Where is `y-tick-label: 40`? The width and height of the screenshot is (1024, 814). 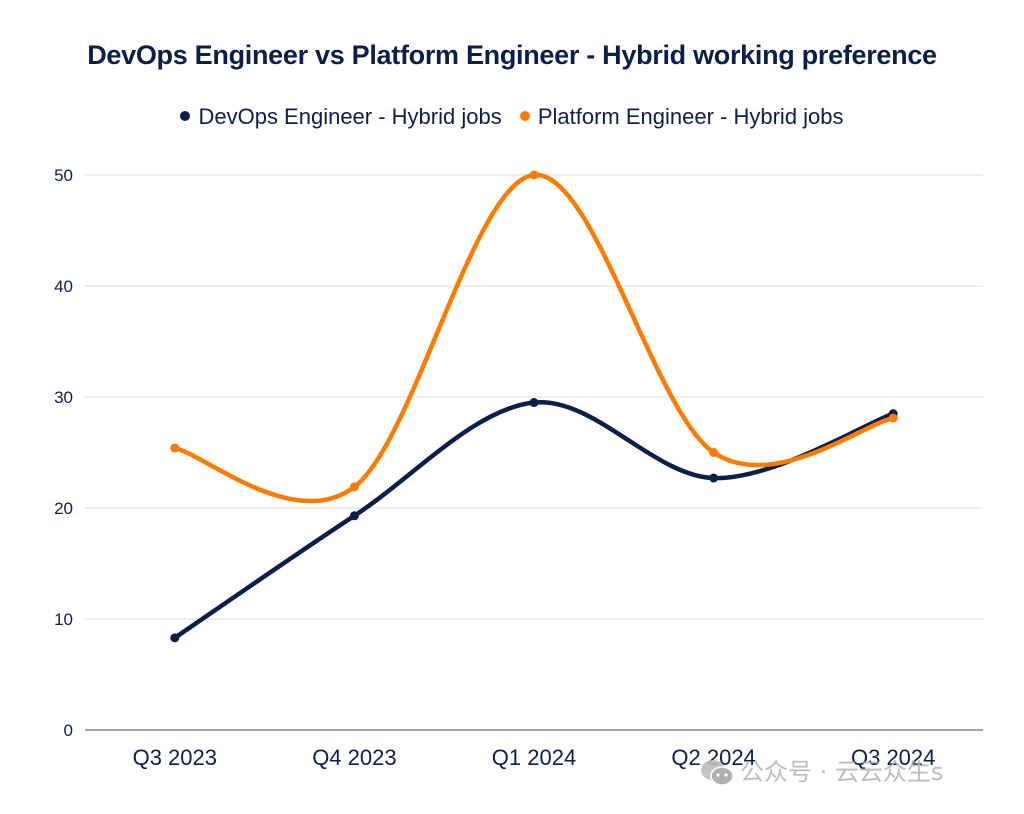
y-tick-label: 40 is located at coordinates (63, 286).